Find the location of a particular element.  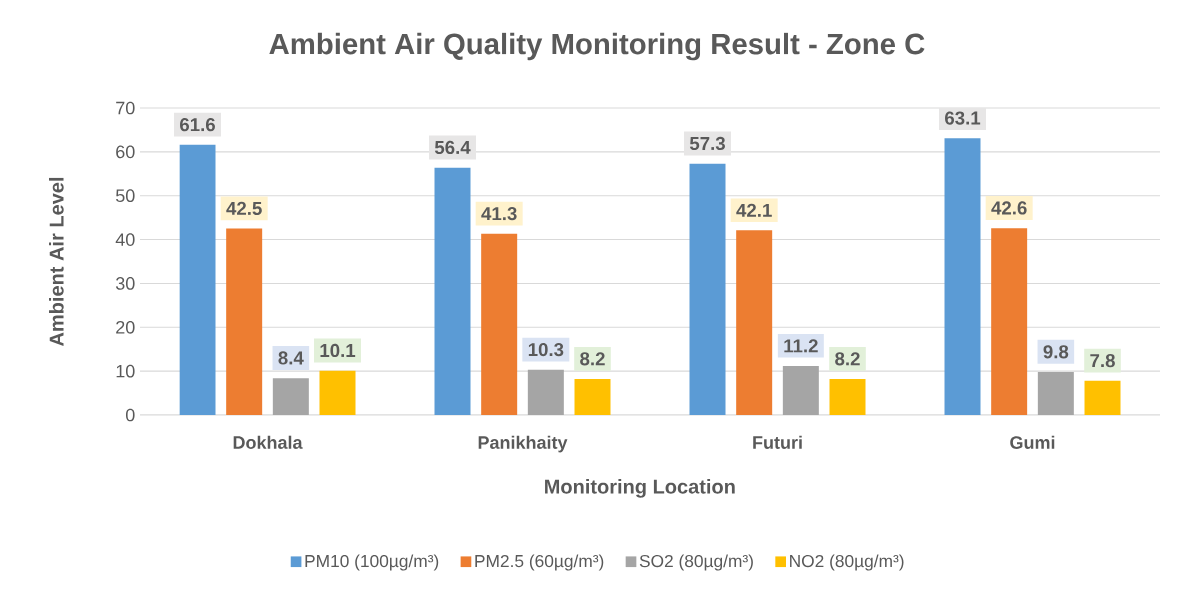

data-label: 7.8 is located at coordinates (1102, 360).